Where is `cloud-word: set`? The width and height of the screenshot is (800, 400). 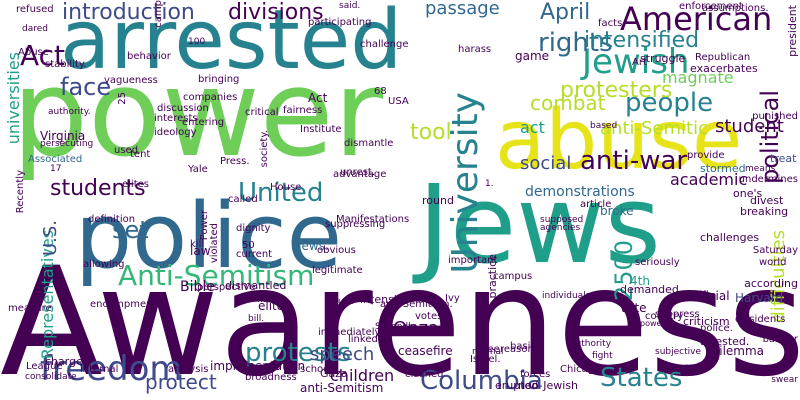
cloud-word: set is located at coordinates (130, 230).